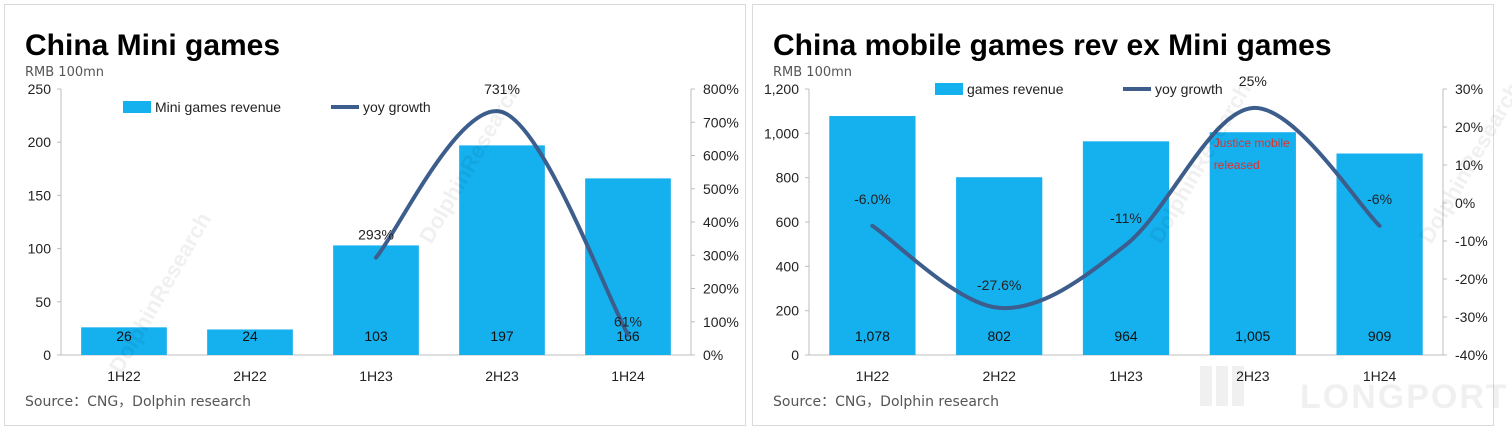 The height and width of the screenshot is (432, 1512). I want to click on y2-tick-label: 10%, so click(1469, 165).